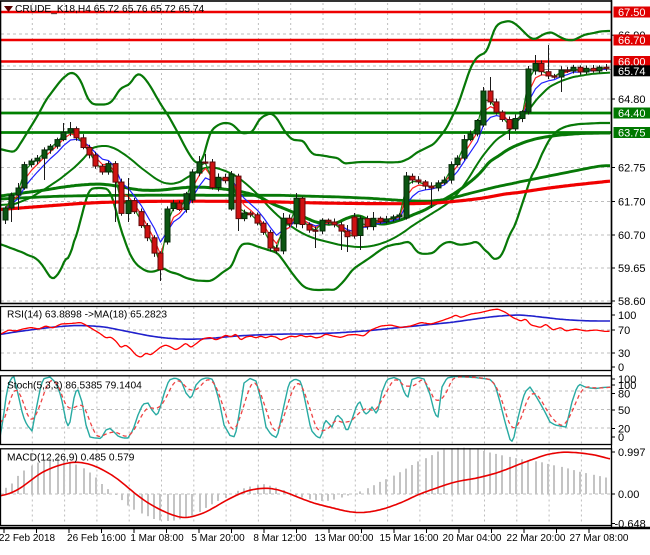 The height and width of the screenshot is (555, 650). I want to click on svg-text: 100, so click(627, 316).